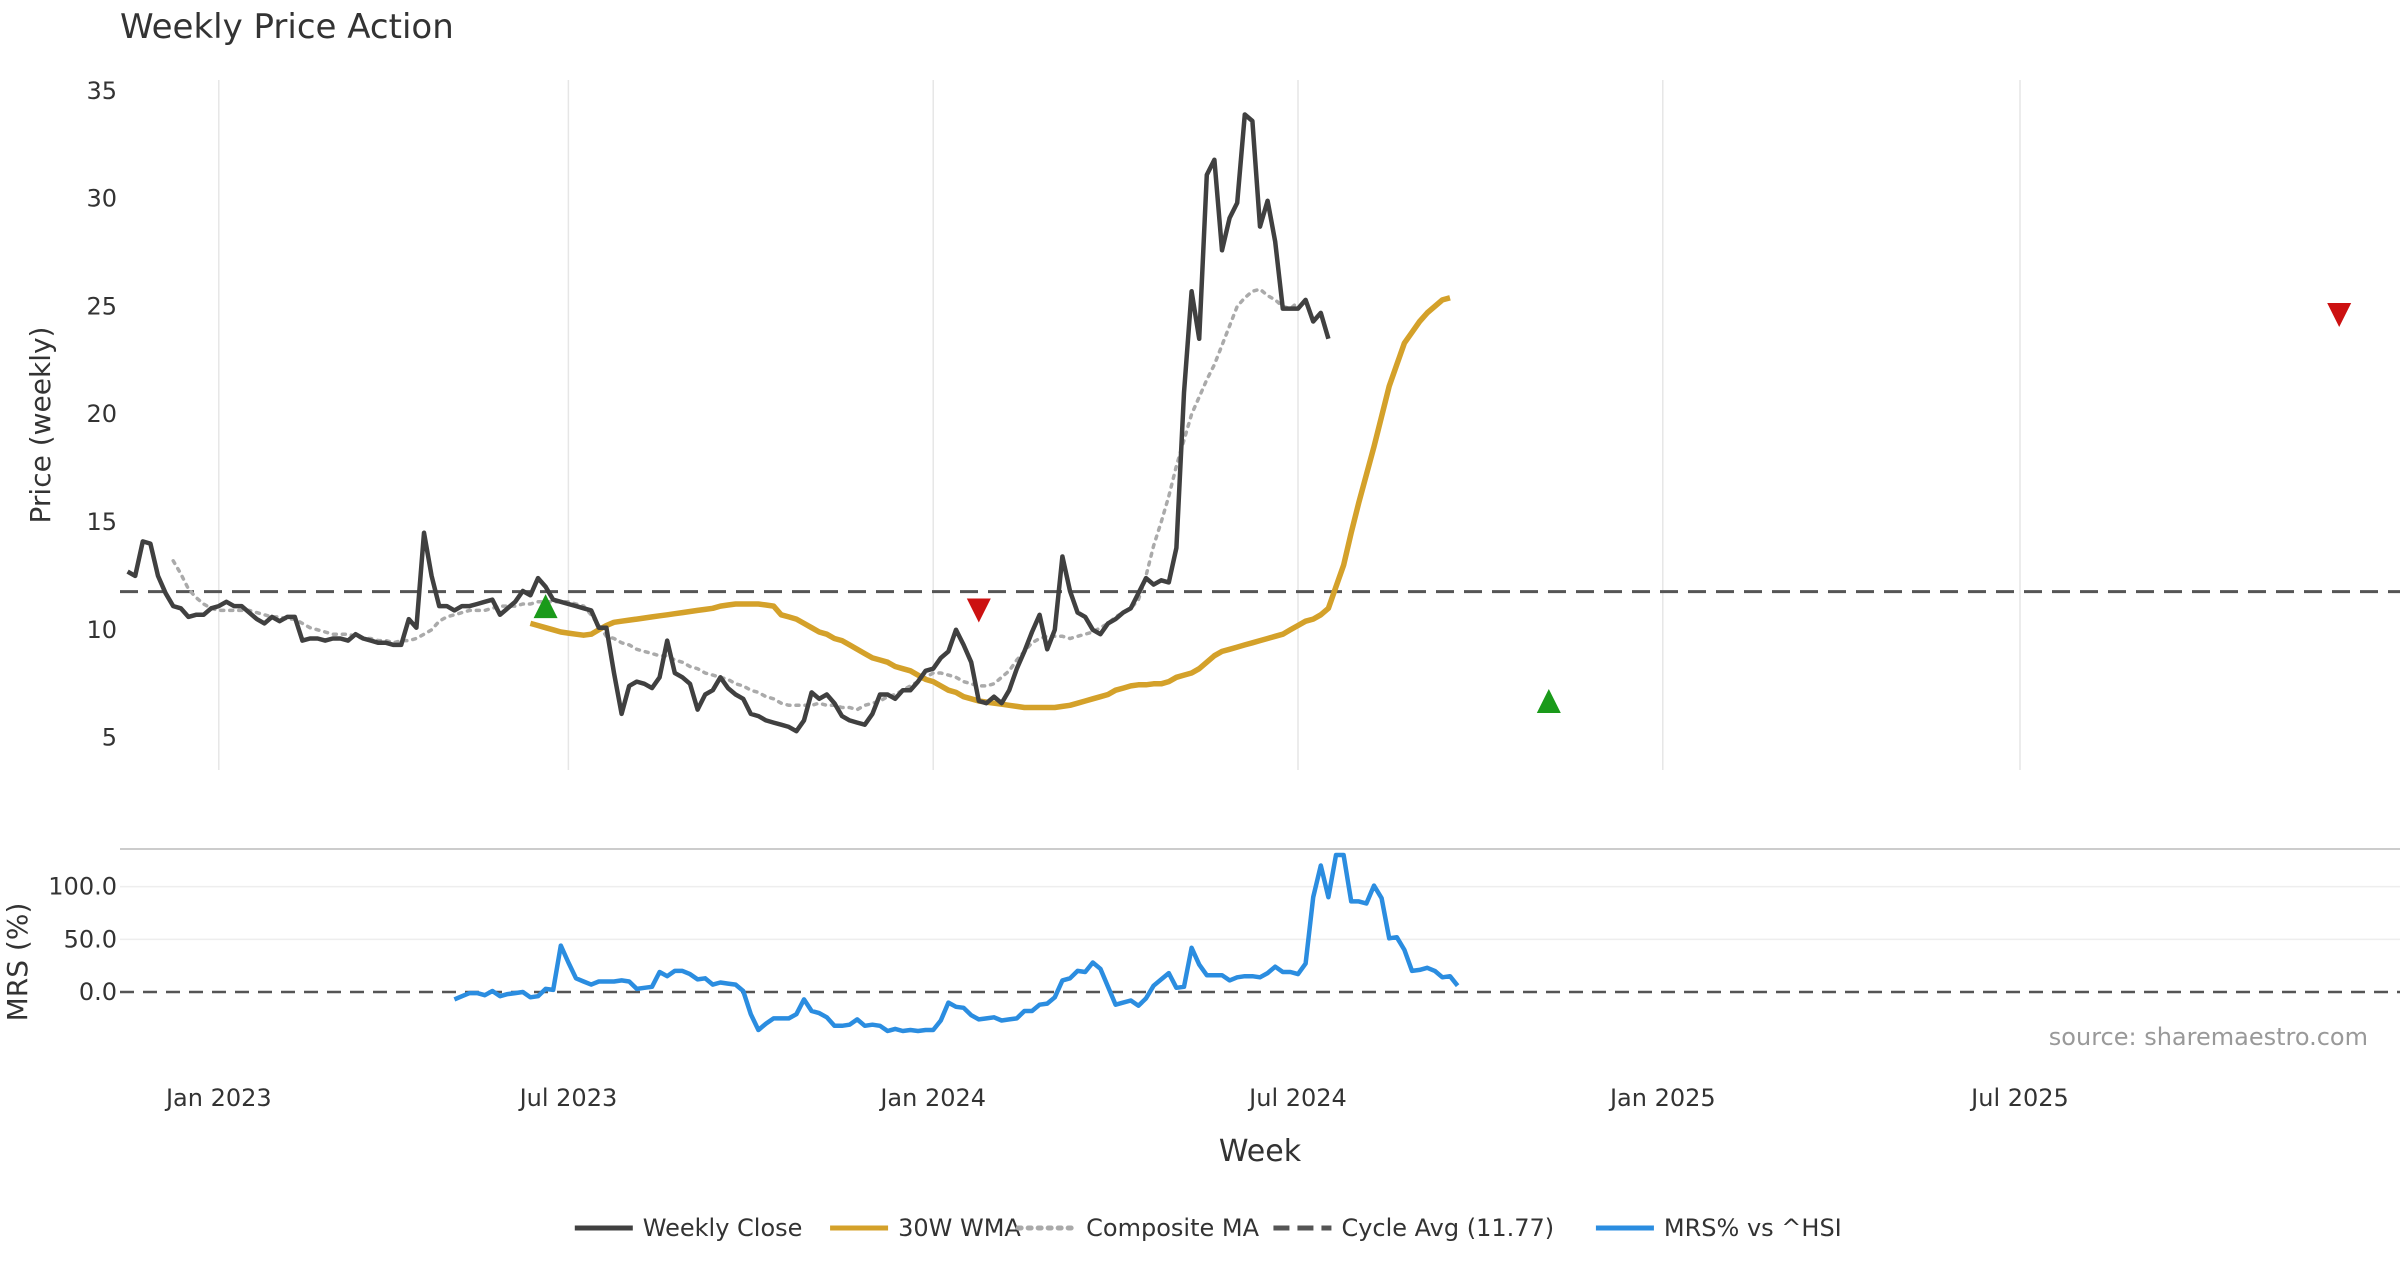  I want to click on x-axis-label: Week, so click(1260, 1151).